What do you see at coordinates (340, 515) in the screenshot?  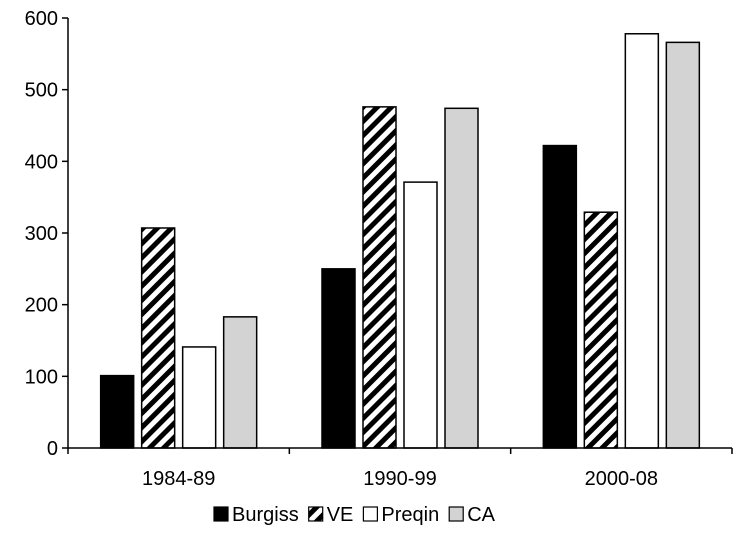 I see `legend-label-ve: VE` at bounding box center [340, 515].